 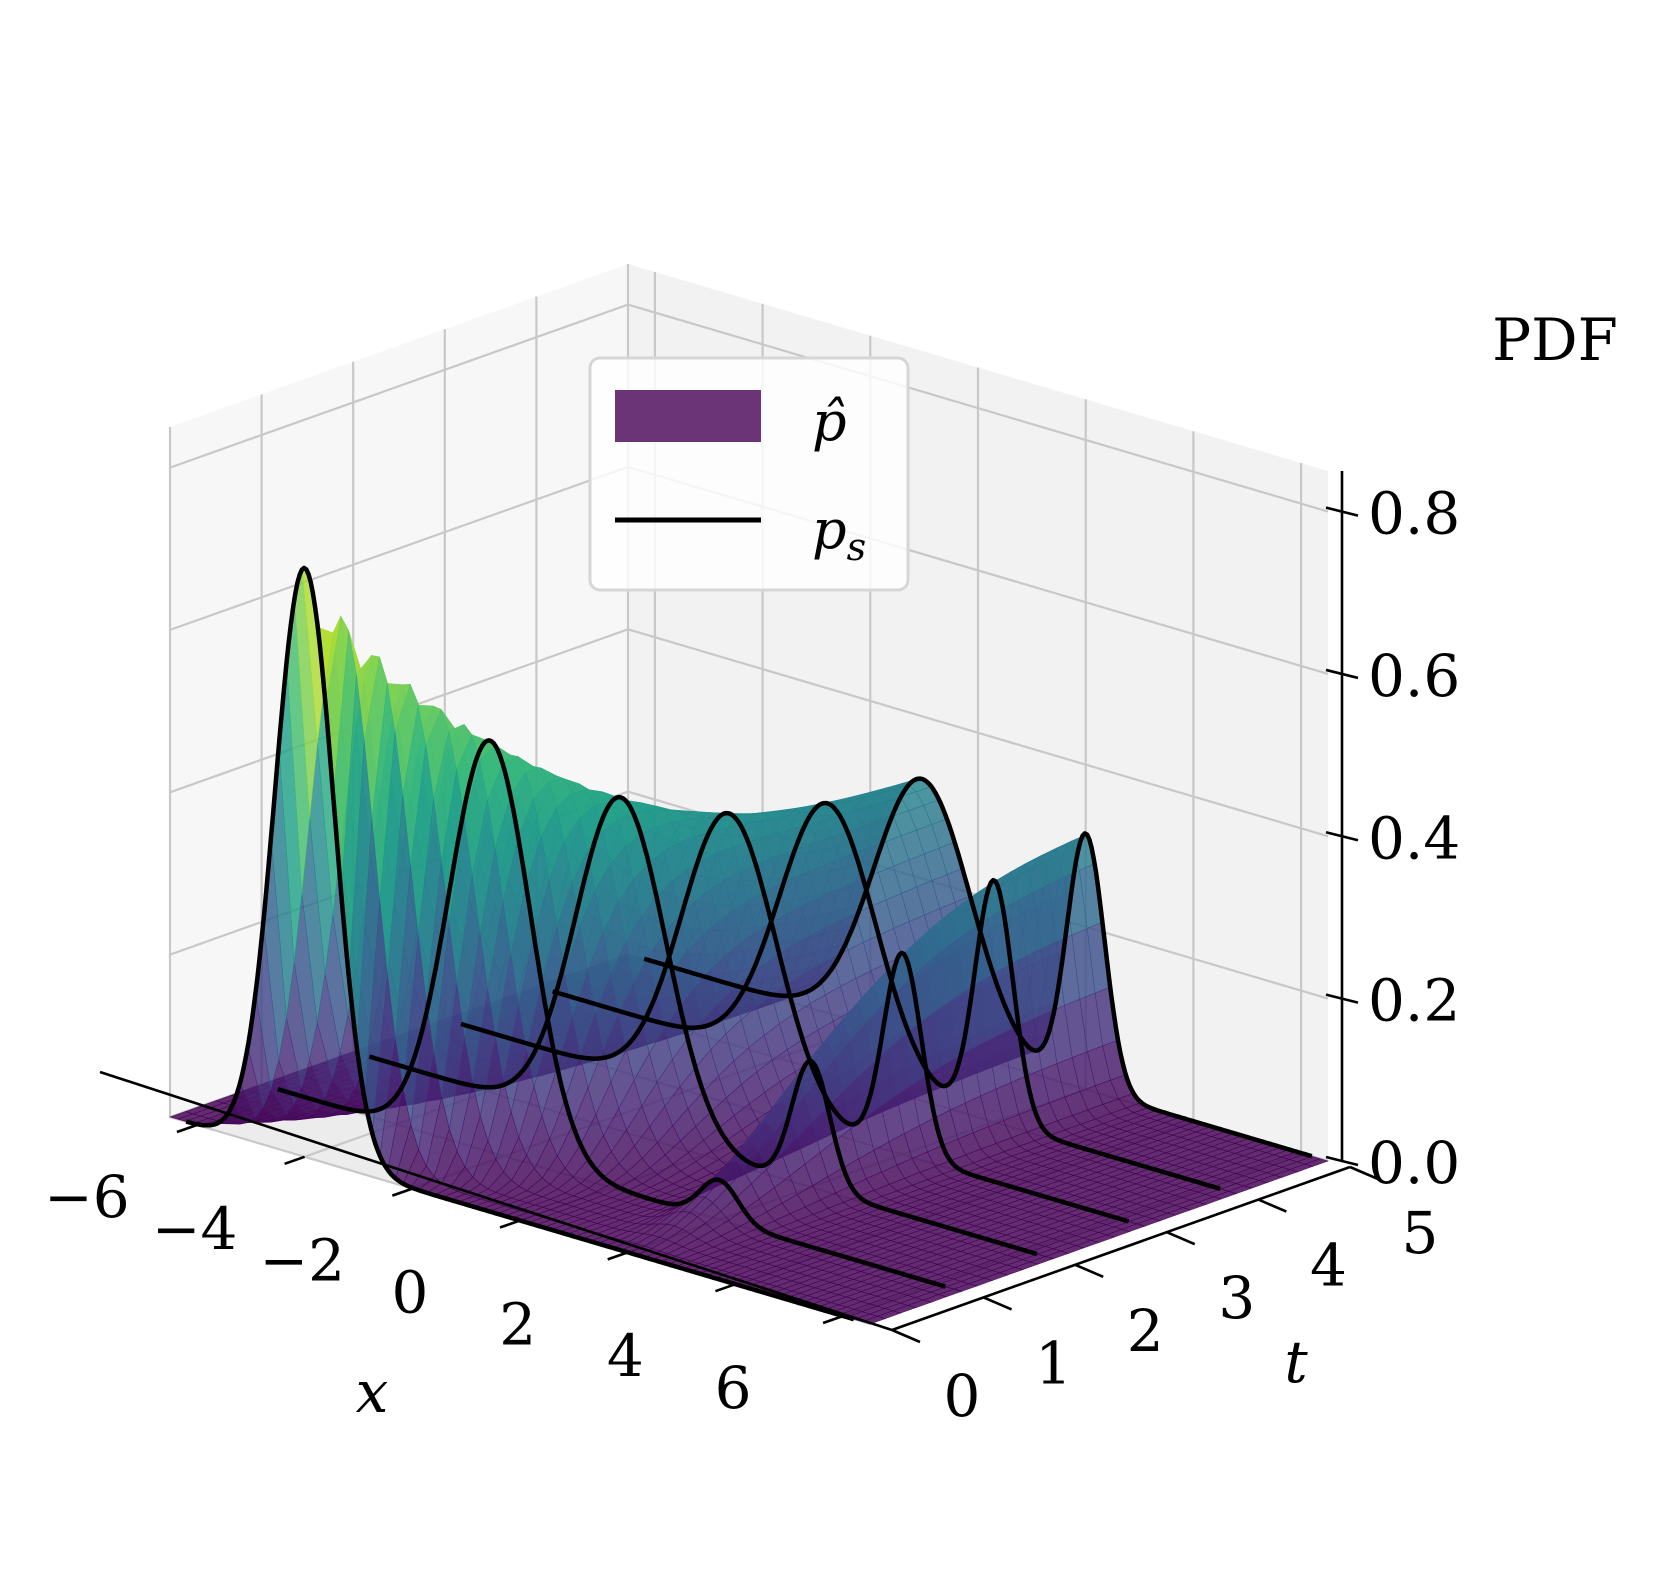 I want to click on x-tick-label-5: 4, so click(x=625, y=1356).